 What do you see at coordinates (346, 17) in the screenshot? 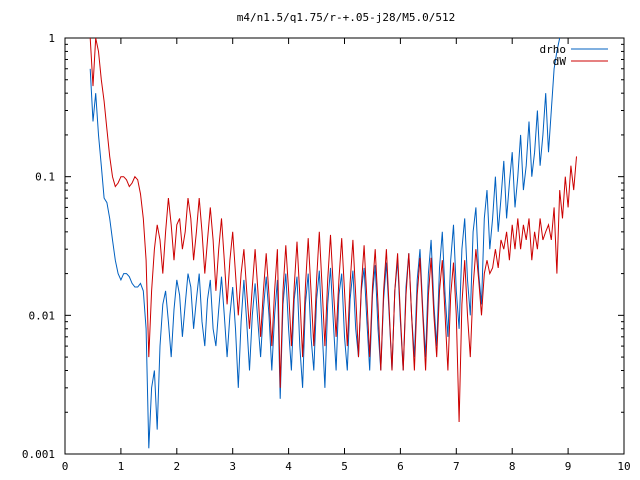
I see `chart-title: m4/n1.5/q1.75/r-+.05-j28/M5.0/512` at bounding box center [346, 17].